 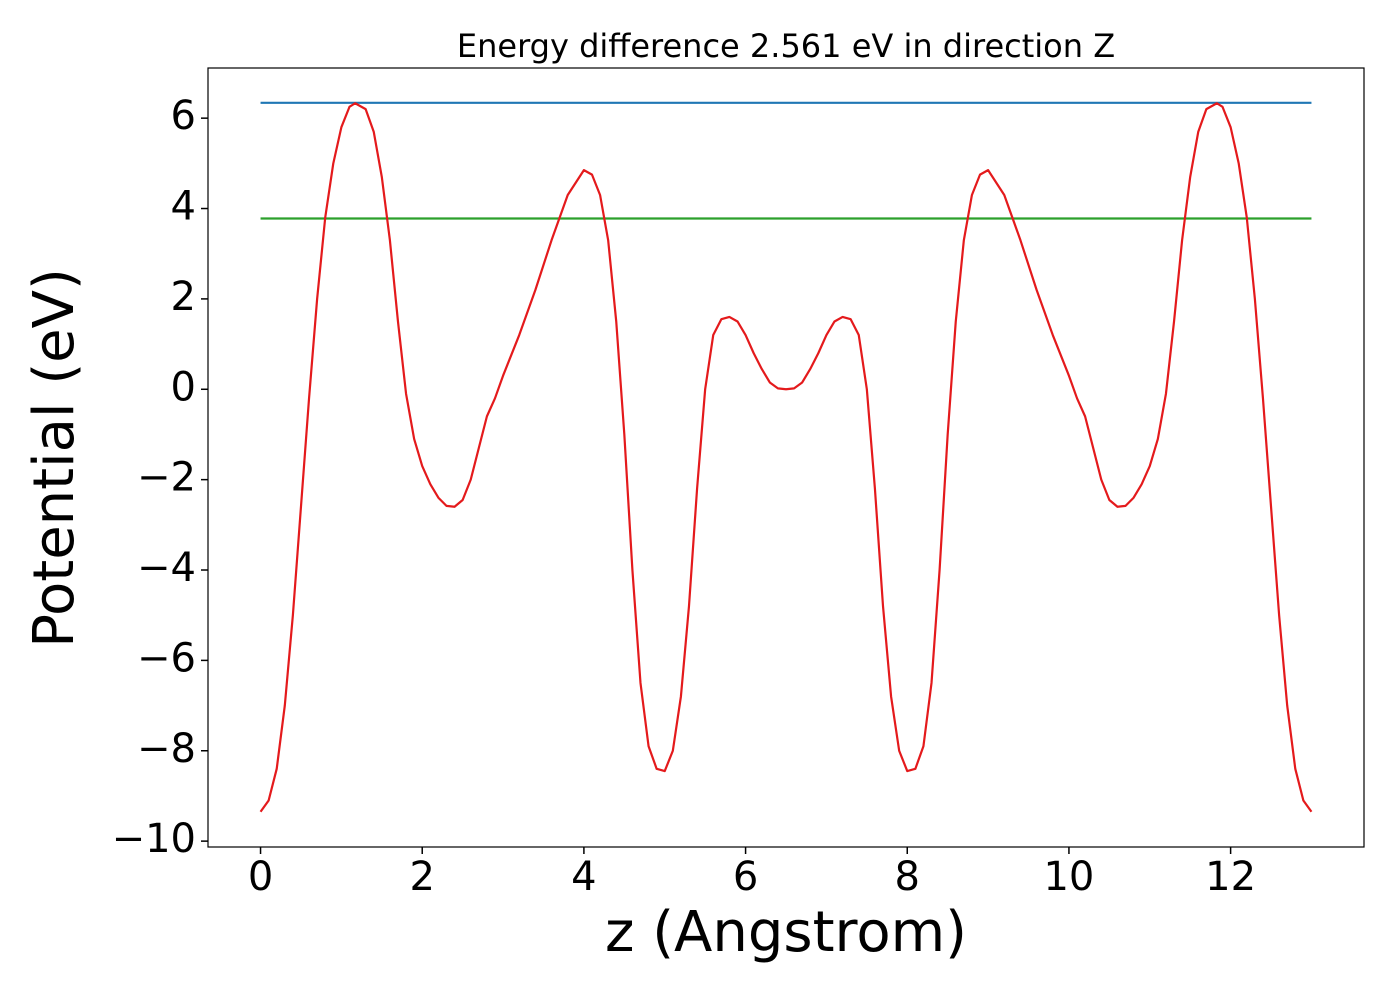 What do you see at coordinates (907, 877) in the screenshot?
I see `x-tick-label: 8` at bounding box center [907, 877].